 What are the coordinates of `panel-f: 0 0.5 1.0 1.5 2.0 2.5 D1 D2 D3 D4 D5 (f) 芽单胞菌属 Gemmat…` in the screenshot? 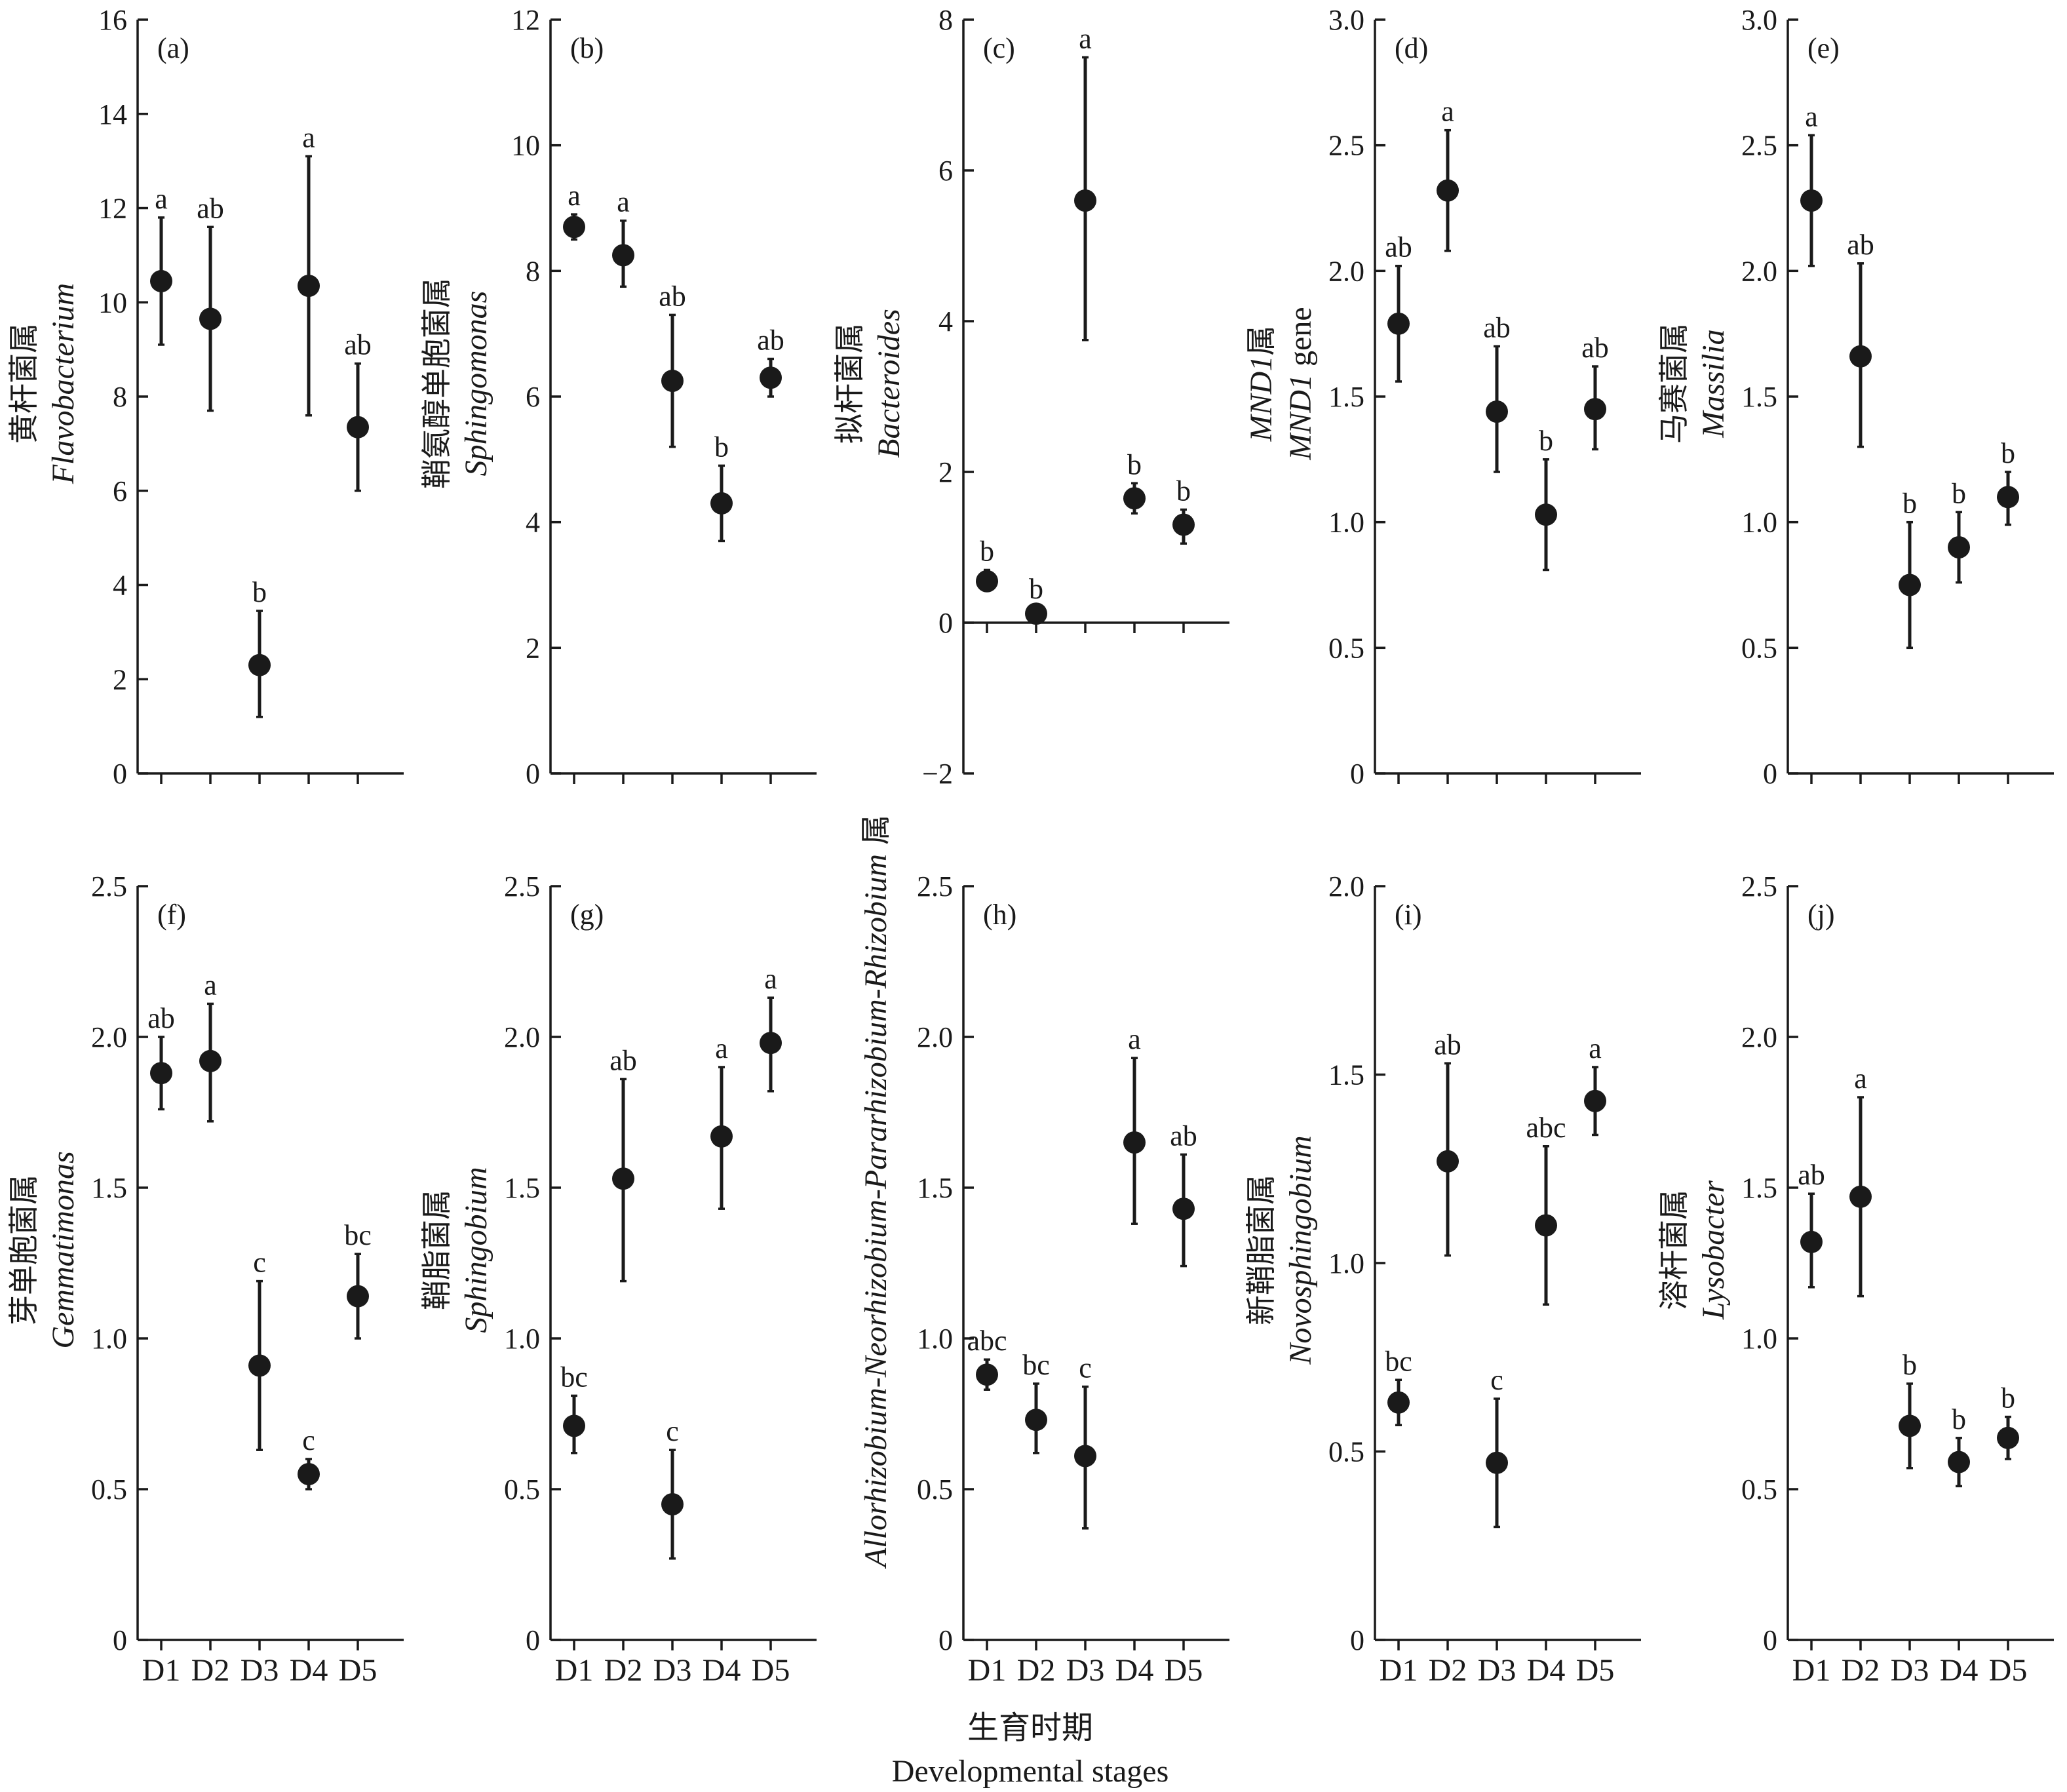 It's located at (205, 1279).